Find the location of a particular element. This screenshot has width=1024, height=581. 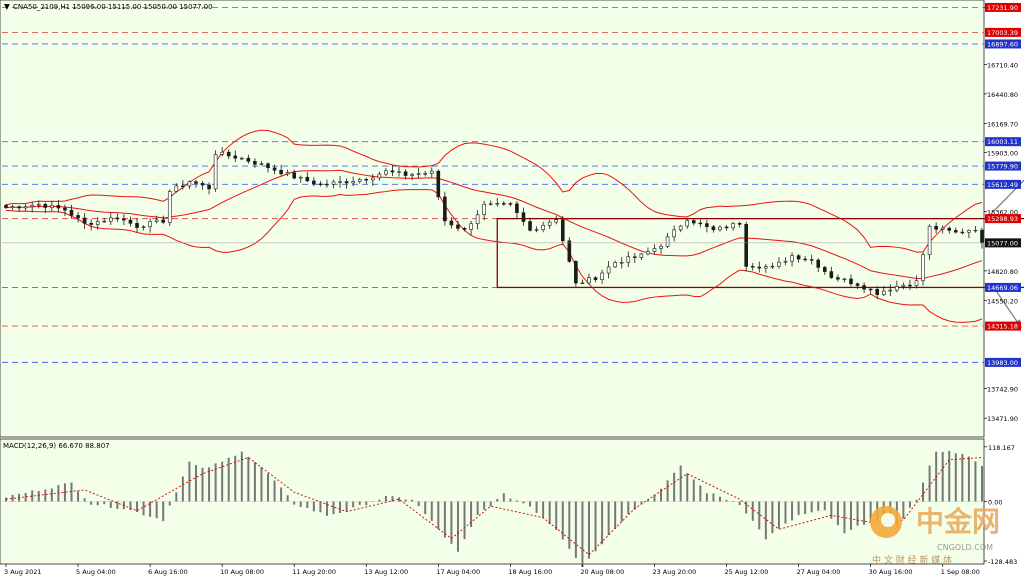

range-box is located at coordinates (760, 253).